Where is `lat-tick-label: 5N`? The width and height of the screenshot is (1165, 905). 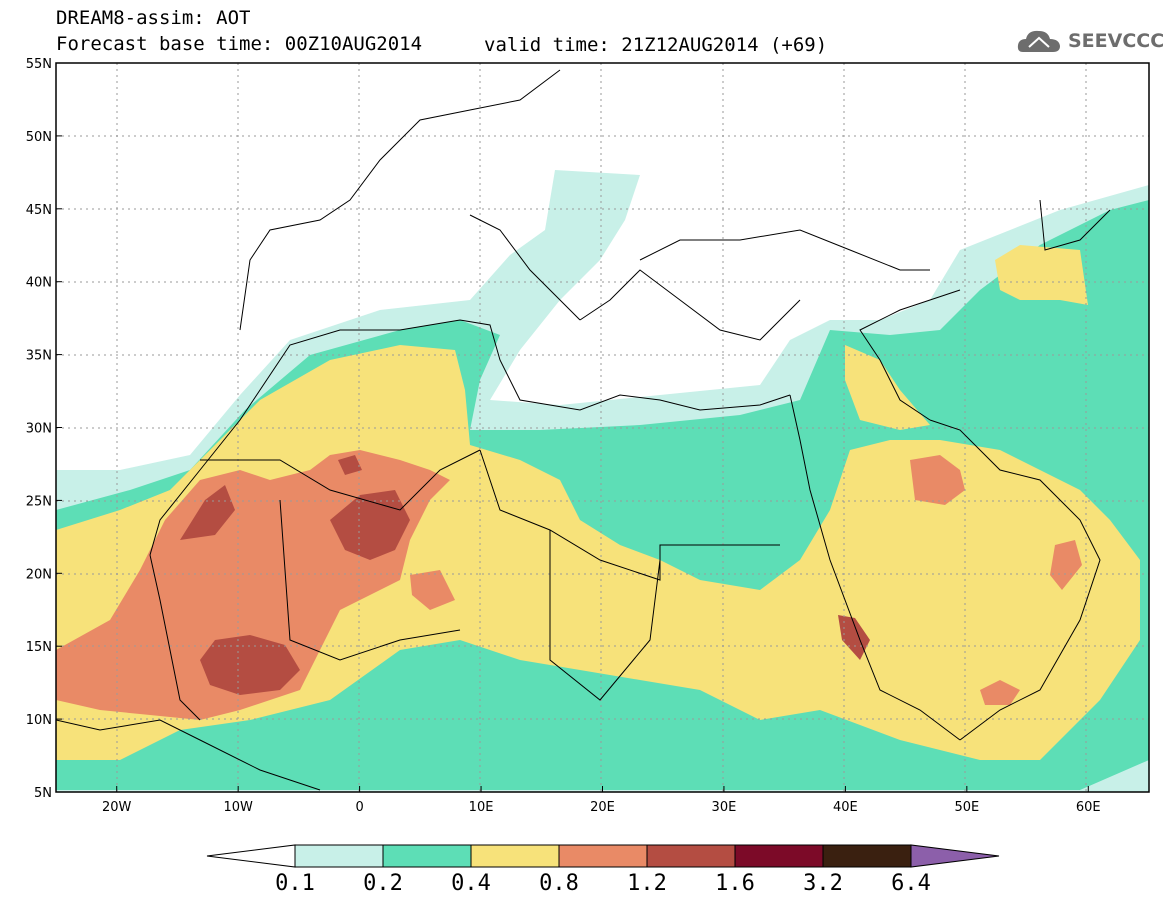
lat-tick-label: 5N is located at coordinates (43, 793).